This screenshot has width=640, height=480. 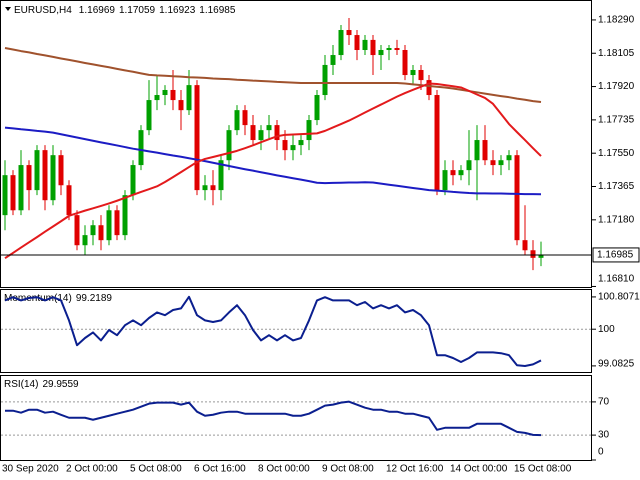 I want to click on y-tick-label: 1.17365, so click(x=616, y=186).